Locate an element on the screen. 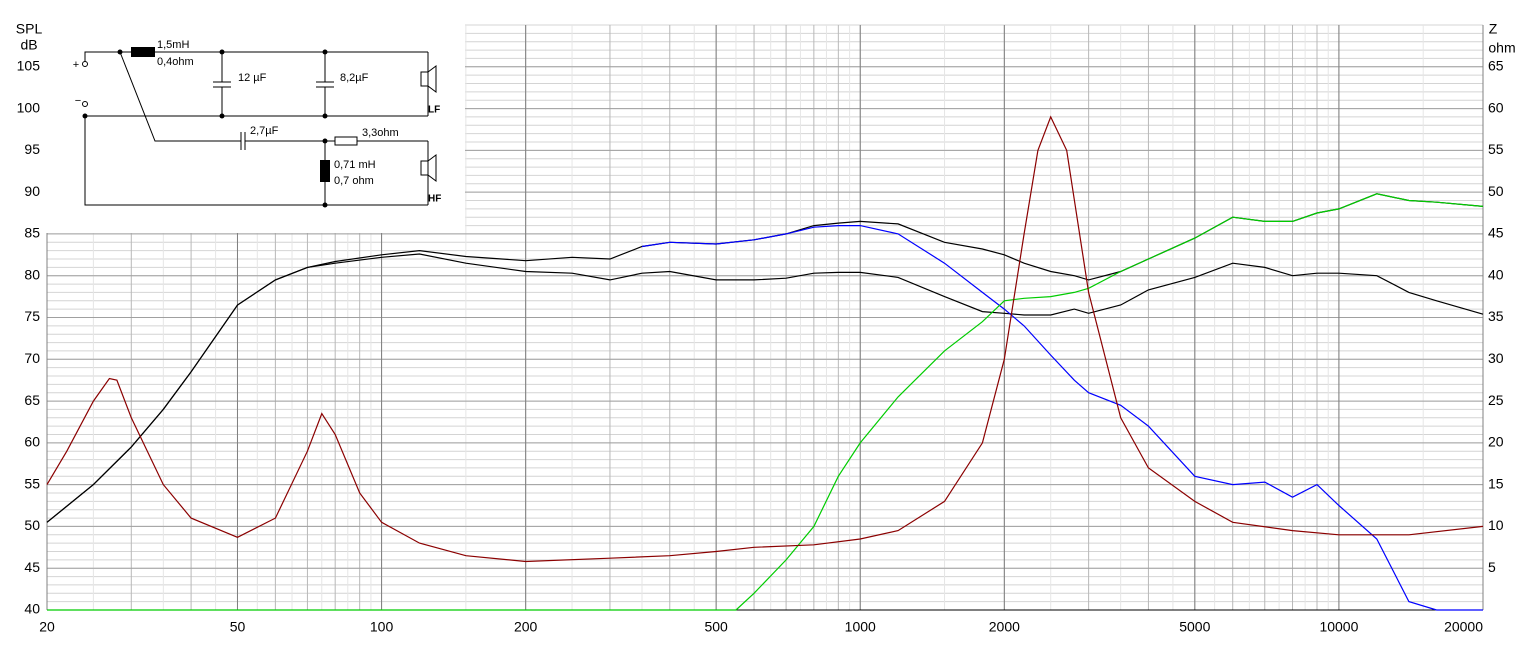 The height and width of the screenshot is (645, 1520). x-tick-label: 20000 is located at coordinates (1463, 627).